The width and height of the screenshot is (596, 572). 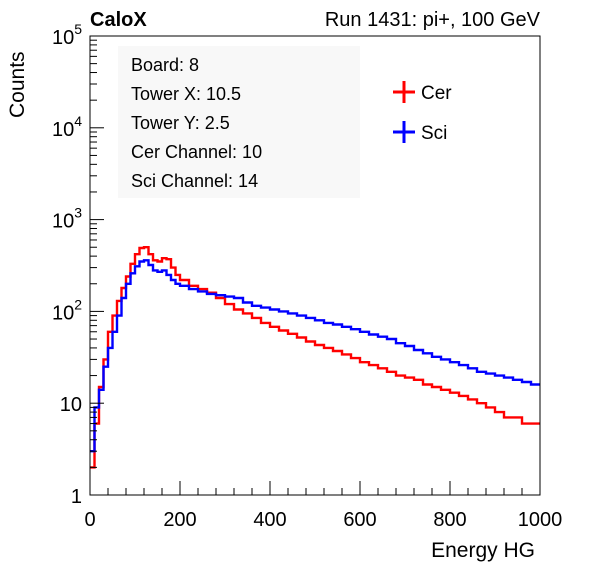 What do you see at coordinates (118, 20) in the screenshot?
I see `chart-title-left: CaloX` at bounding box center [118, 20].